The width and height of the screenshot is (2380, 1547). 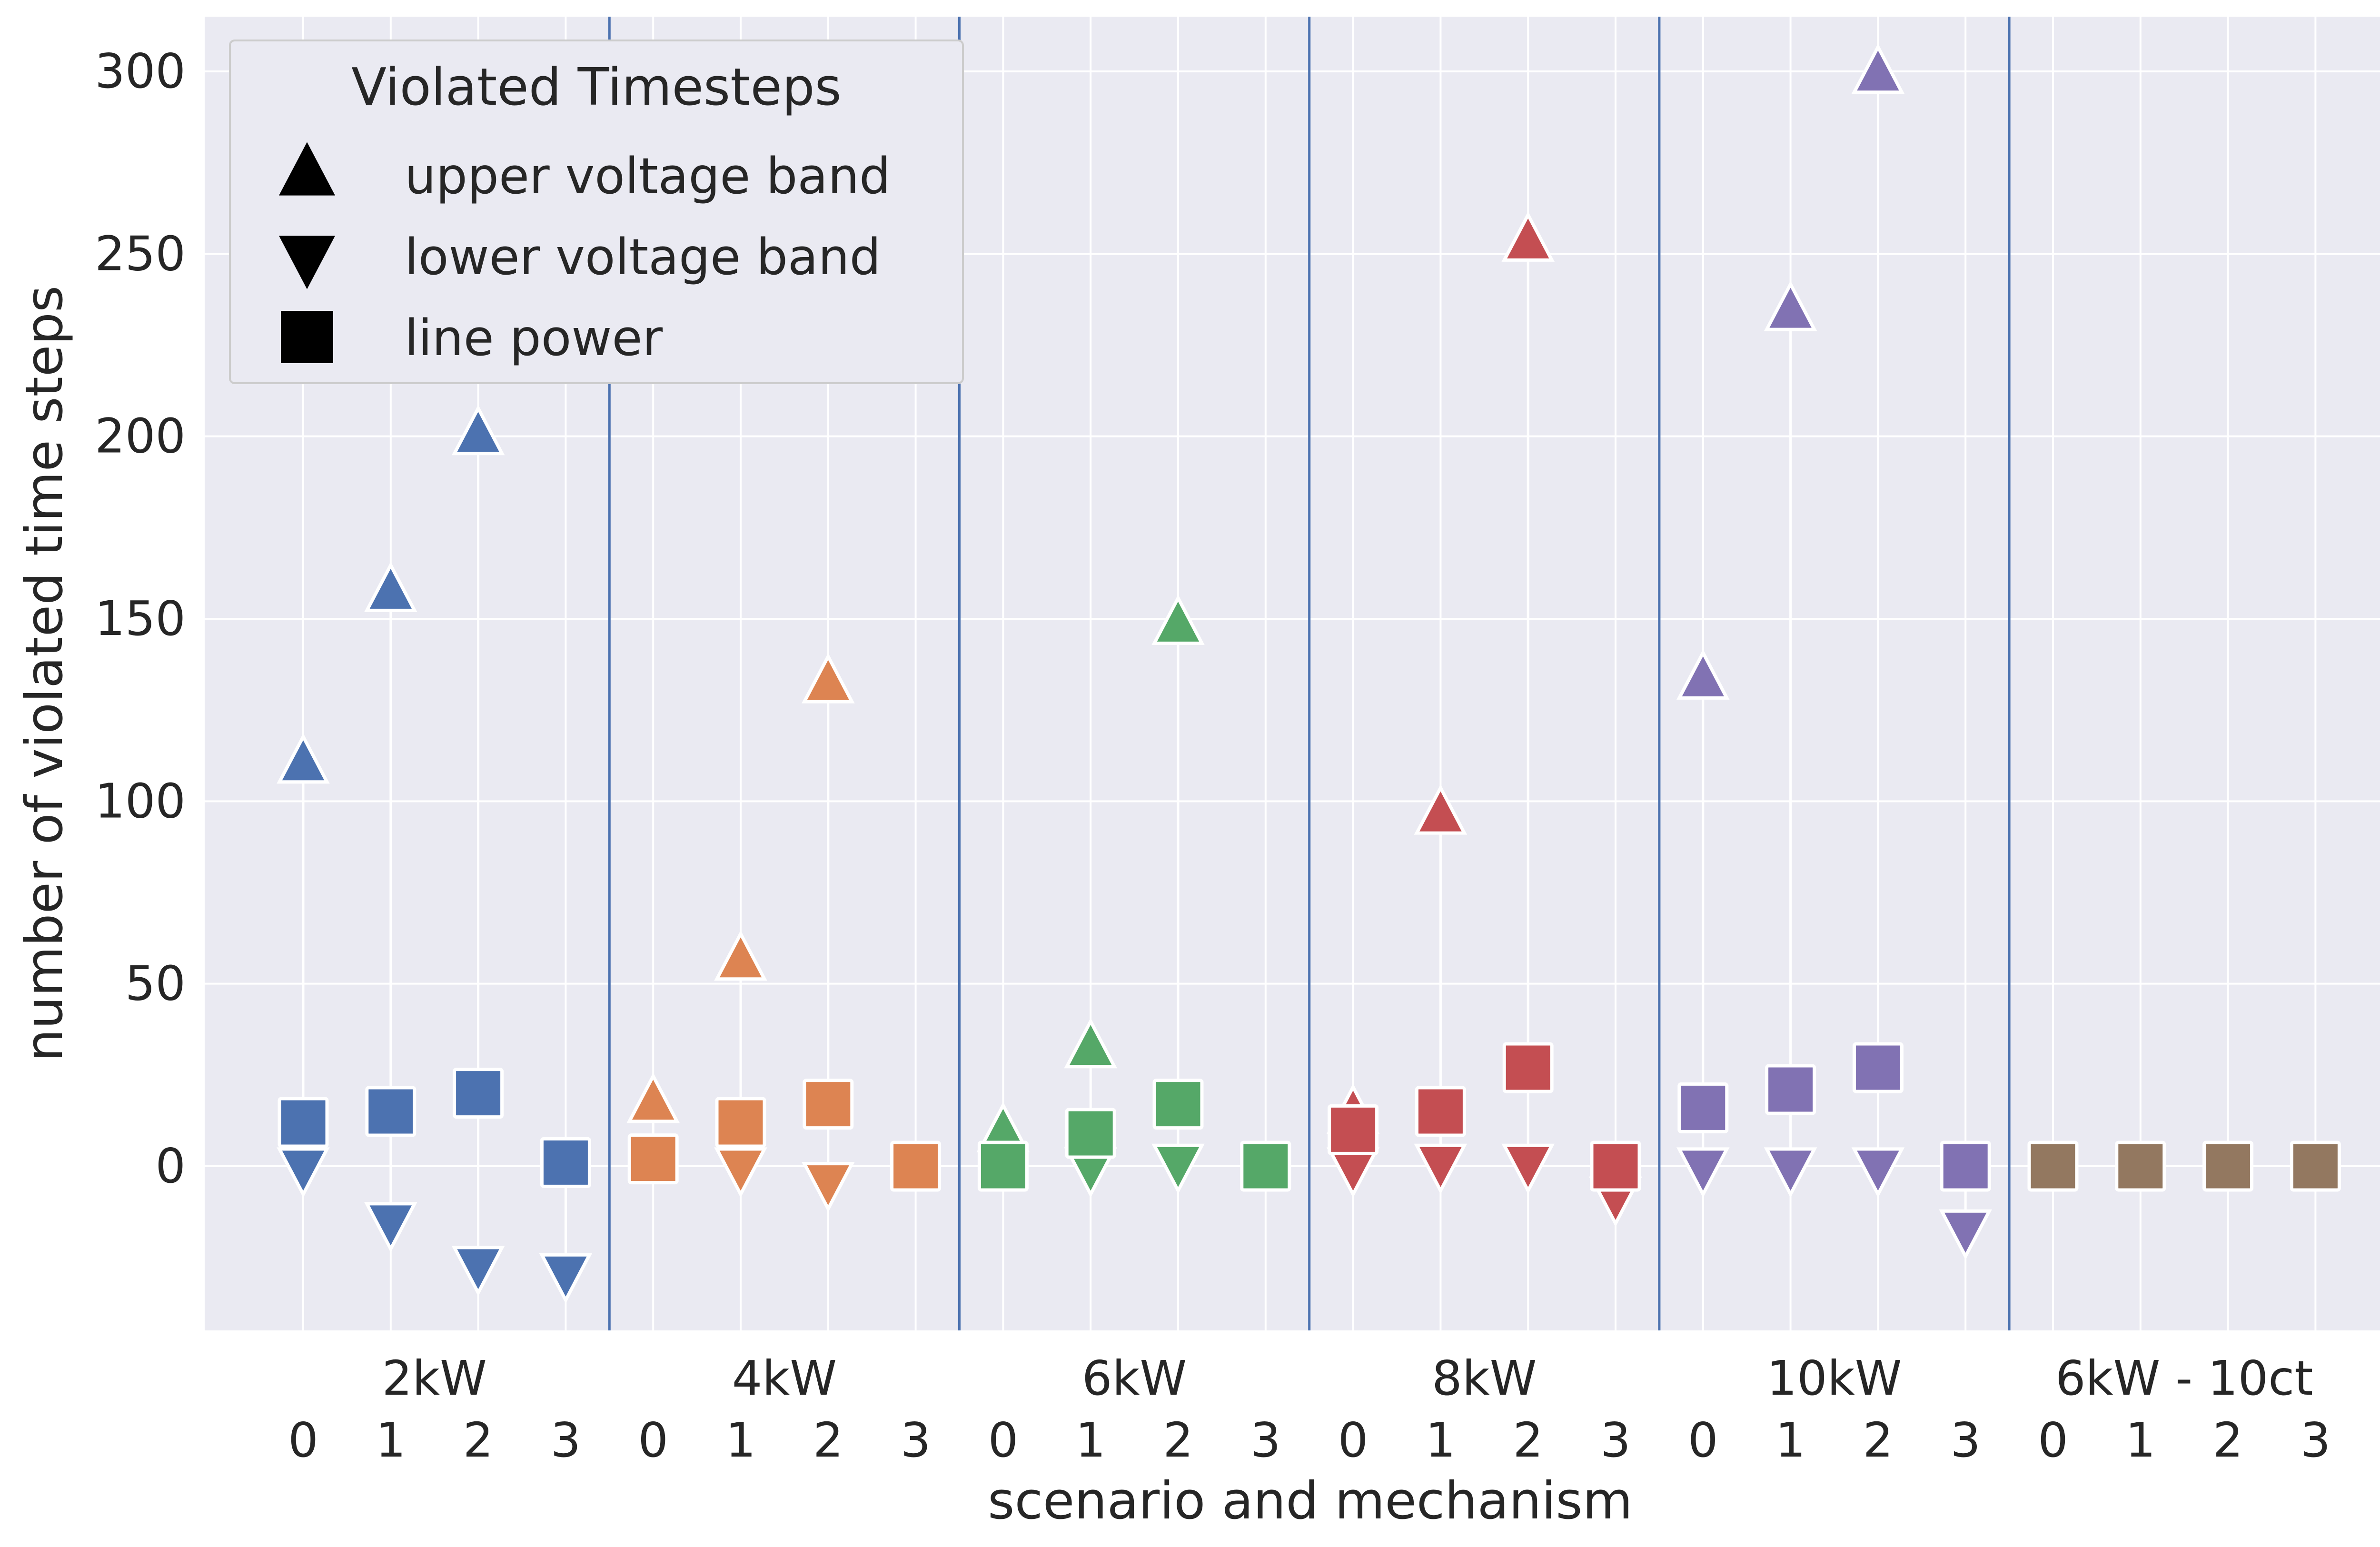 I want to click on y-tick-label: 100, so click(x=140, y=801).